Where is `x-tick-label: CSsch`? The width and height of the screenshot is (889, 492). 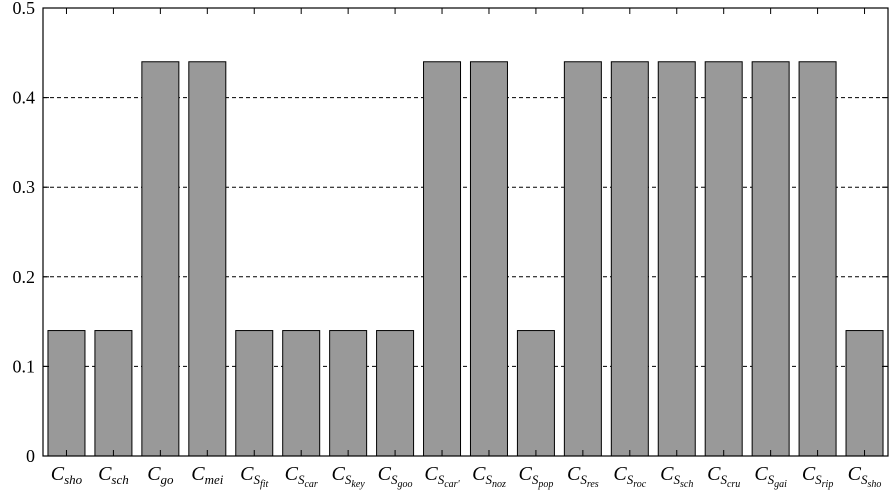 x-tick-label: CSsch is located at coordinates (676, 476).